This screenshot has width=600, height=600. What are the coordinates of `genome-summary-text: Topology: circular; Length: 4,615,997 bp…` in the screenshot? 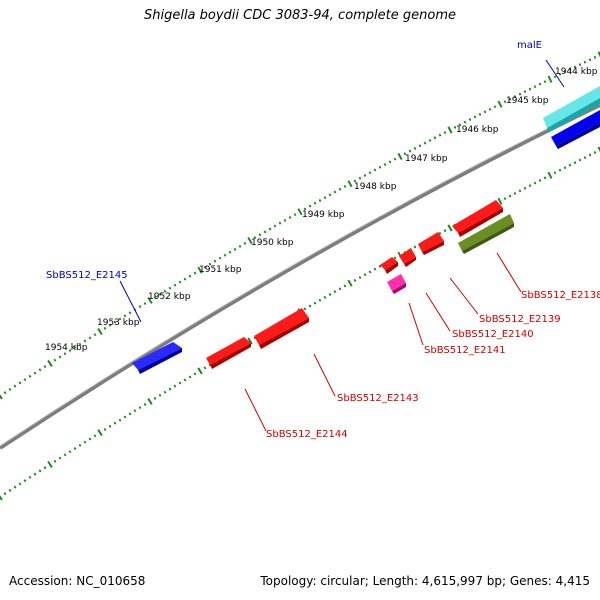 It's located at (425, 581).